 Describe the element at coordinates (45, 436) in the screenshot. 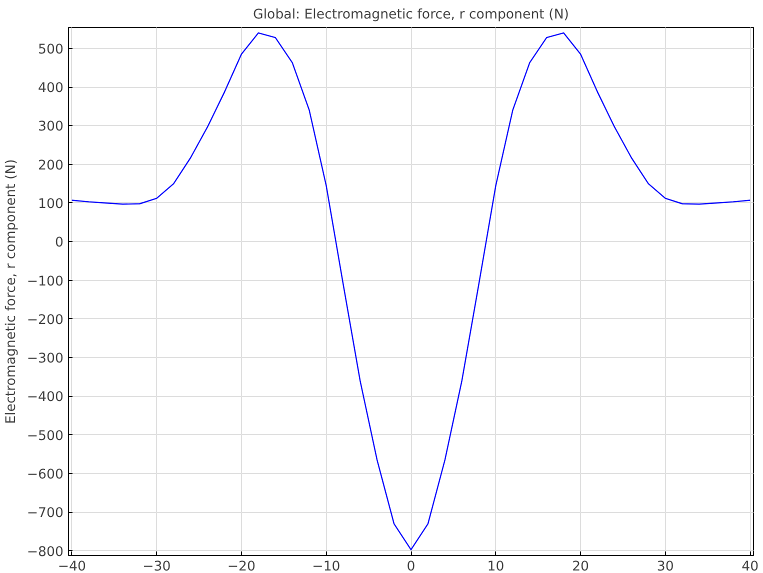

I see `y-tick-label: −500` at that location.